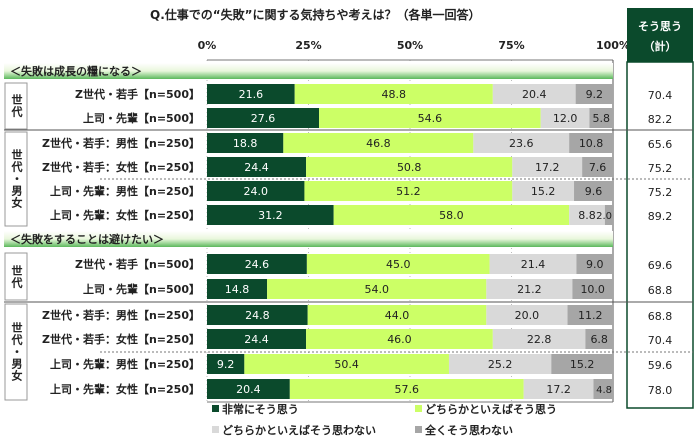  Describe the element at coordinates (660, 316) in the screenshot. I see `total-value: 68.8` at that location.